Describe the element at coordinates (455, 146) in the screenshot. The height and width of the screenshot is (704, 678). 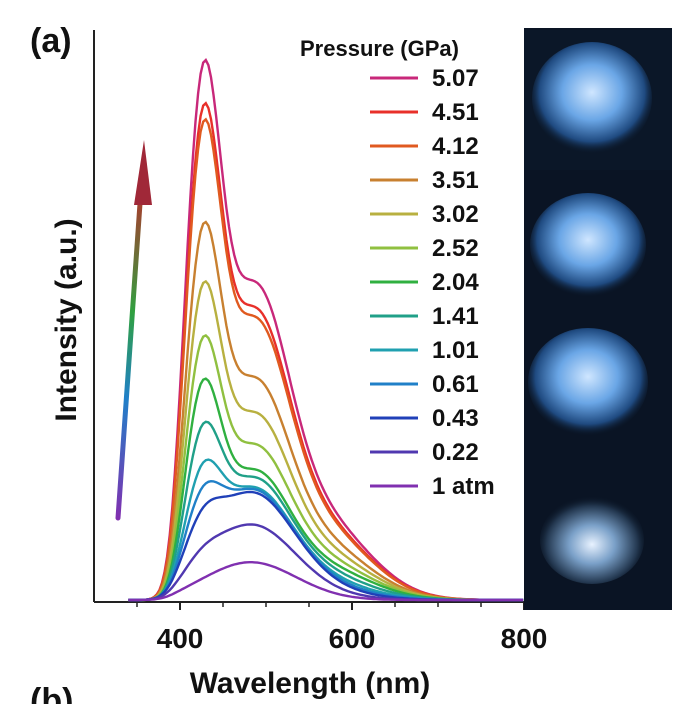
I see `legend-label: 4.12` at that location.